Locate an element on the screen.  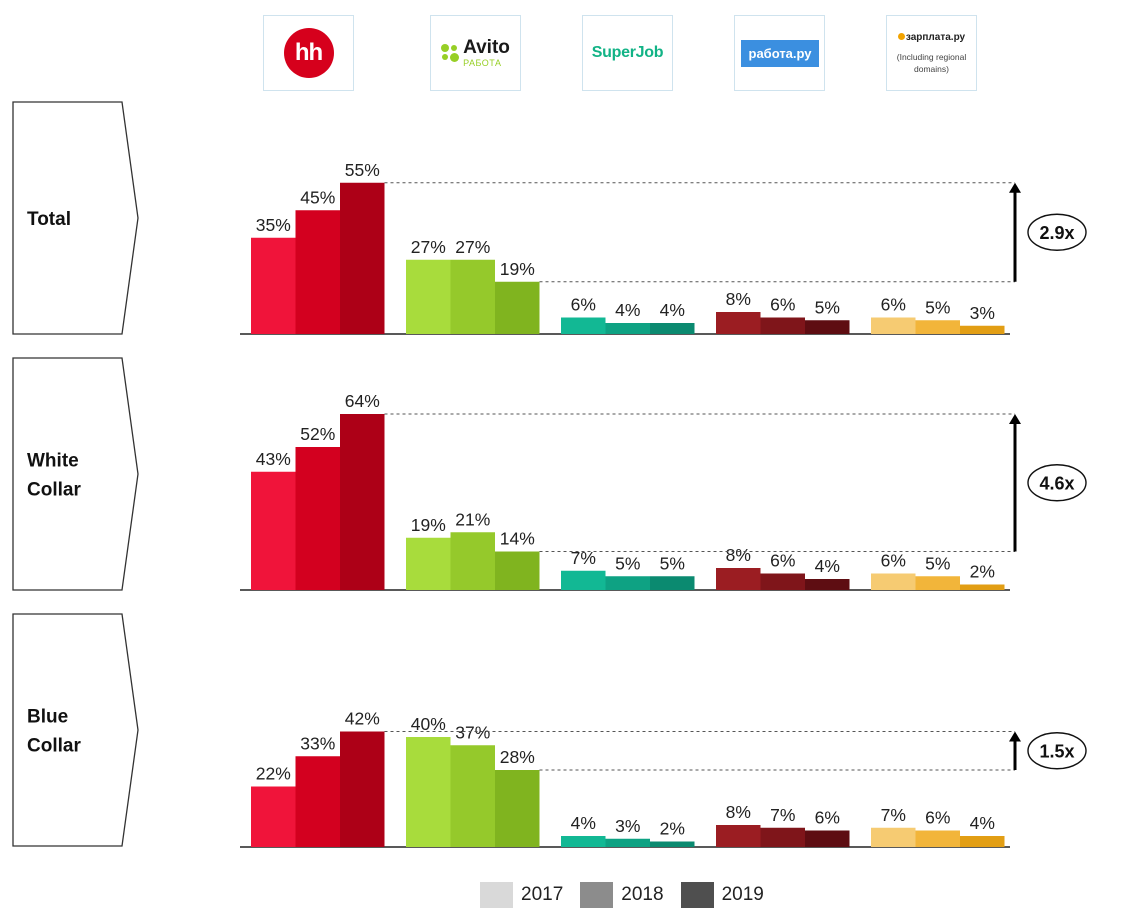
bar-total-zarplata-2019 is located at coordinates (982, 329).